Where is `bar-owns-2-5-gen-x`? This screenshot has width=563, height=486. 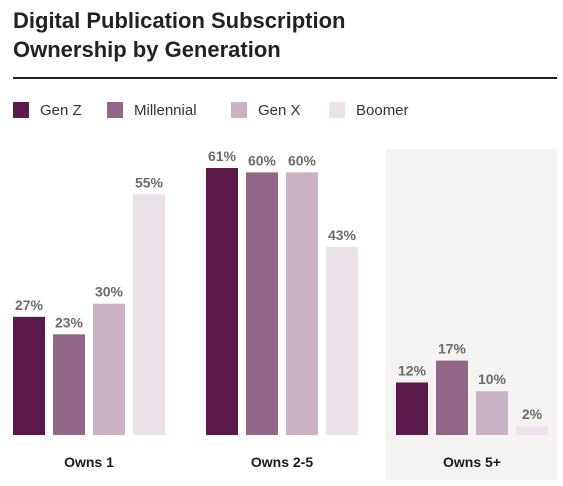 bar-owns-2-5-gen-x is located at coordinates (302, 303).